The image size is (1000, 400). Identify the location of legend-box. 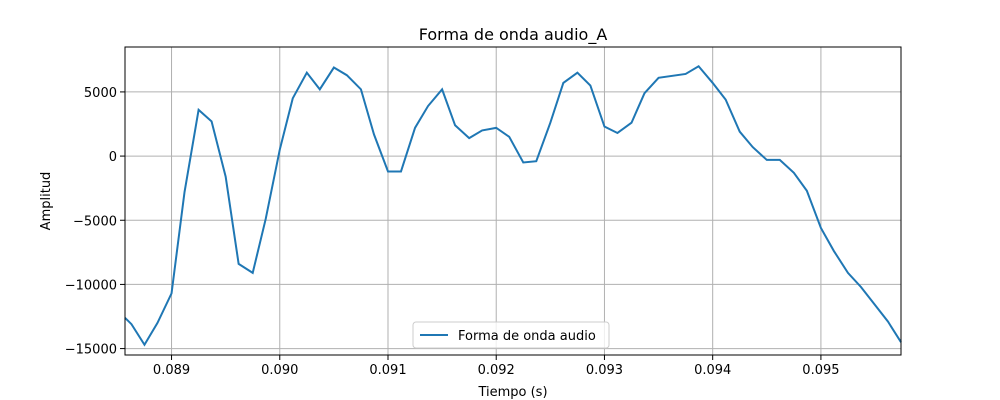
(511, 335).